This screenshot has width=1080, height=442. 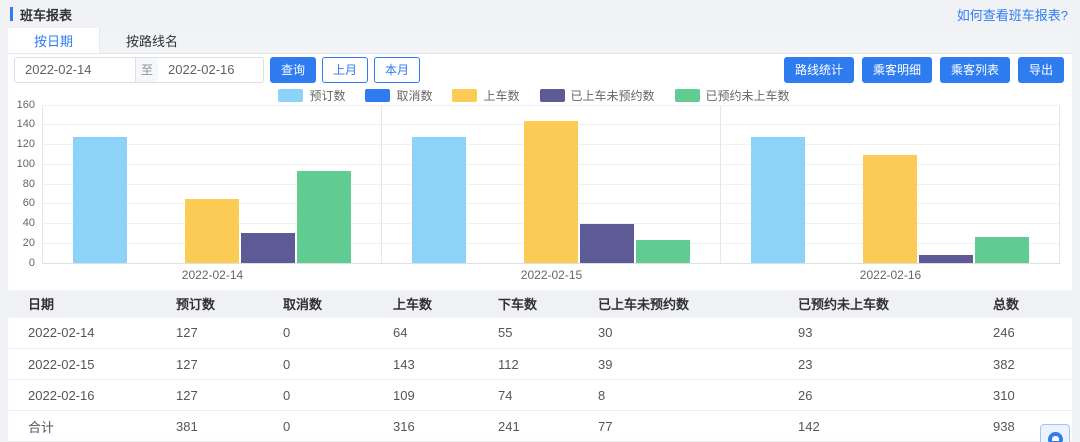 I want to click on column-header: 已预约未上车数, so click(x=875, y=303).